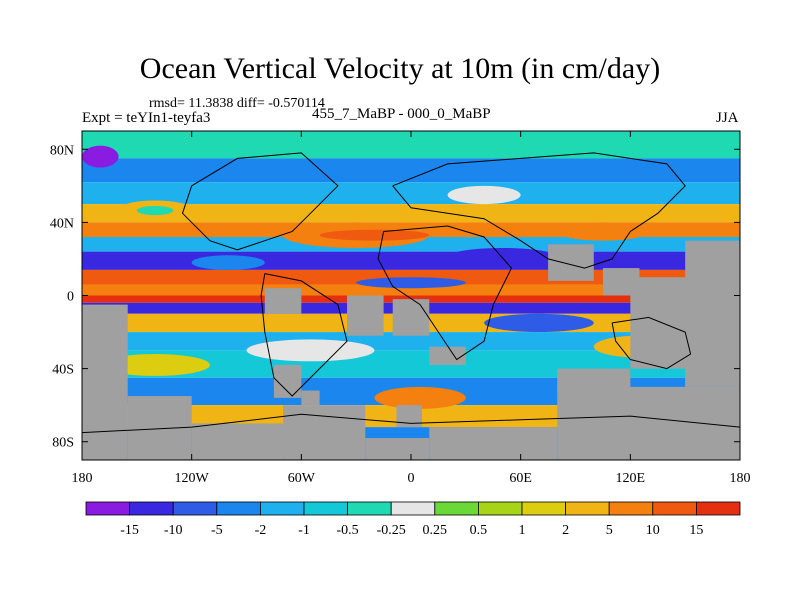 The image size is (800, 600). I want to click on experiment-label: Expt = teYIn1-teyfa3, so click(146, 118).